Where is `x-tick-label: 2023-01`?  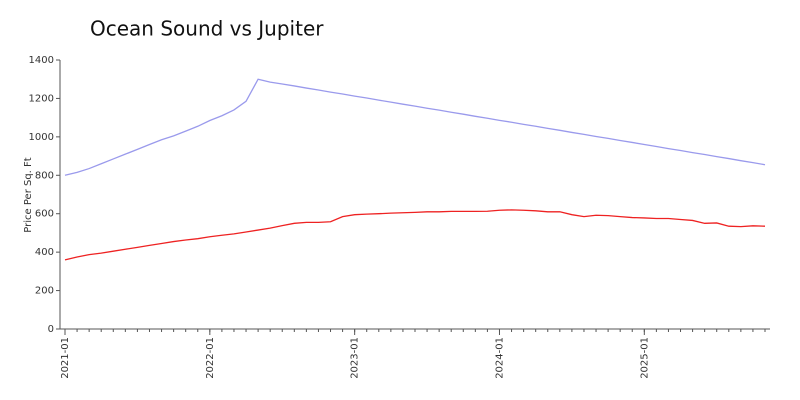 x-tick-label: 2023-01 is located at coordinates (355, 358).